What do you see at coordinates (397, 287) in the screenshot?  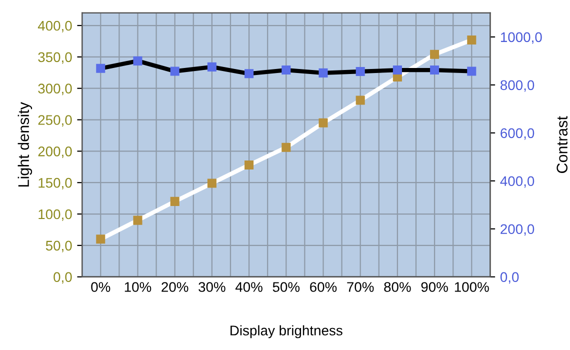 I see `x-tick-label: 80%` at bounding box center [397, 287].